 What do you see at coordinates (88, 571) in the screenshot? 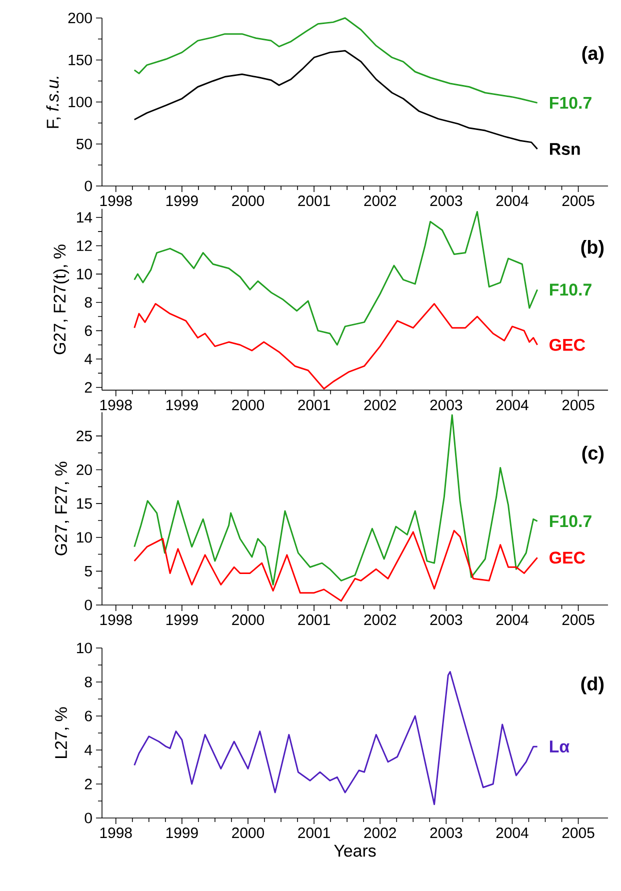
I see `y-tick-label: 5` at bounding box center [88, 571].